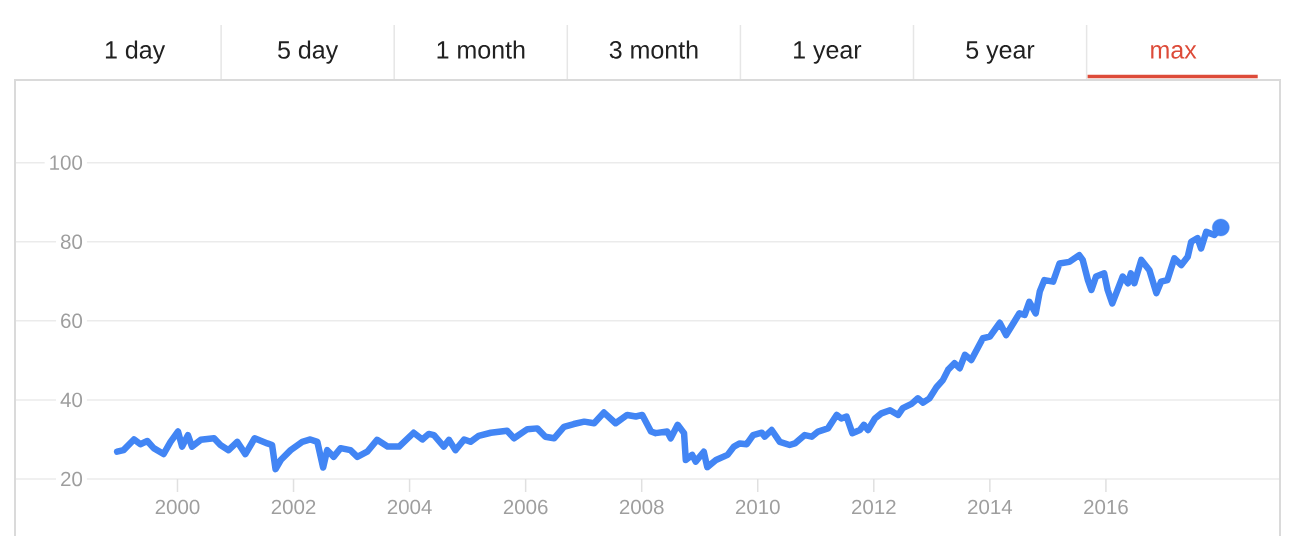  What do you see at coordinates (66, 162) in the screenshot?
I see `y-tick-label: 100` at bounding box center [66, 162].